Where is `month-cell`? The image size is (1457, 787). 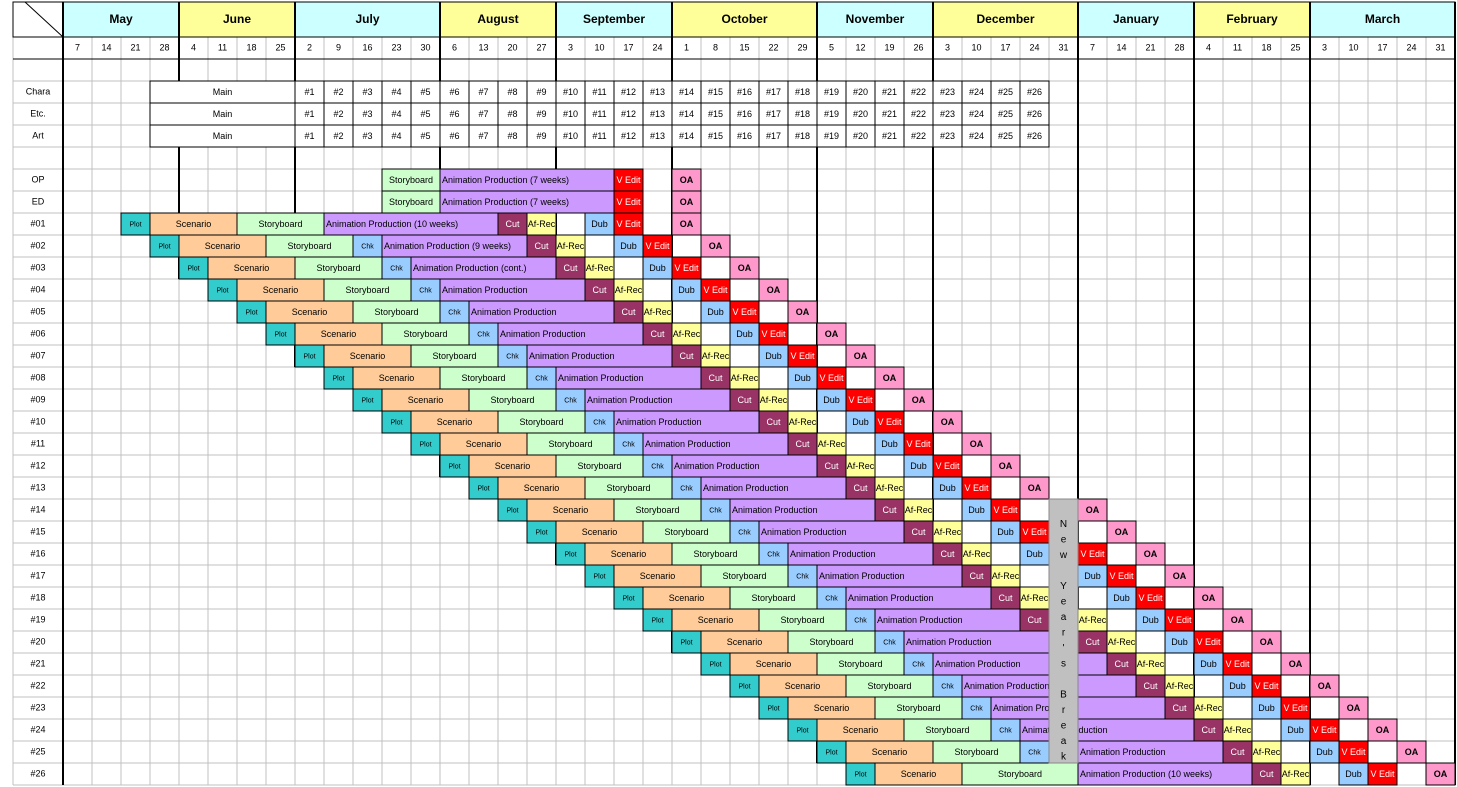
month-cell is located at coordinates (1382, 19).